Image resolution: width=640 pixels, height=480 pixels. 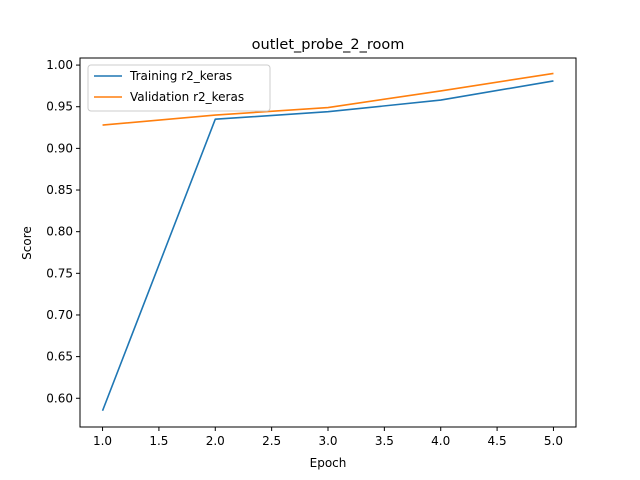 I want to click on x-tick-label: 5.0, so click(x=553, y=441).